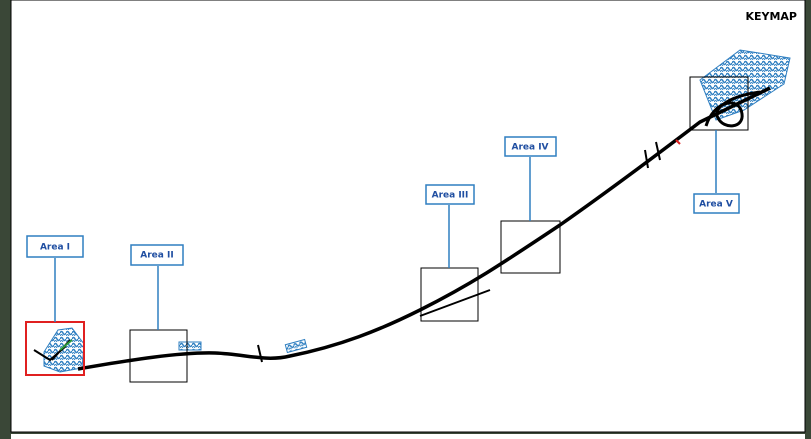  What do you see at coordinates (408, 436) in the screenshot?
I see `bottom-strip` at bounding box center [408, 436].